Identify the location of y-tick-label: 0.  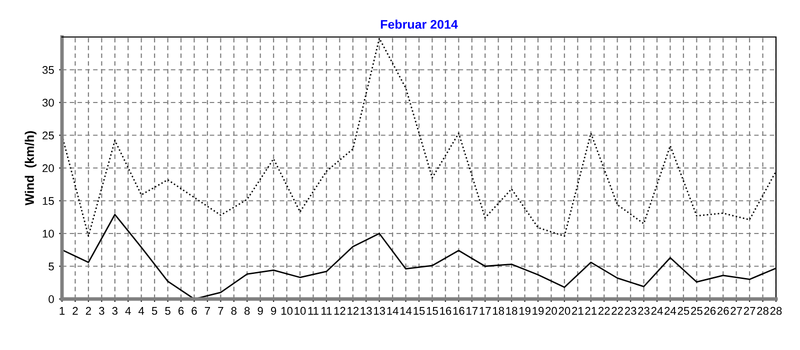
(51, 299).